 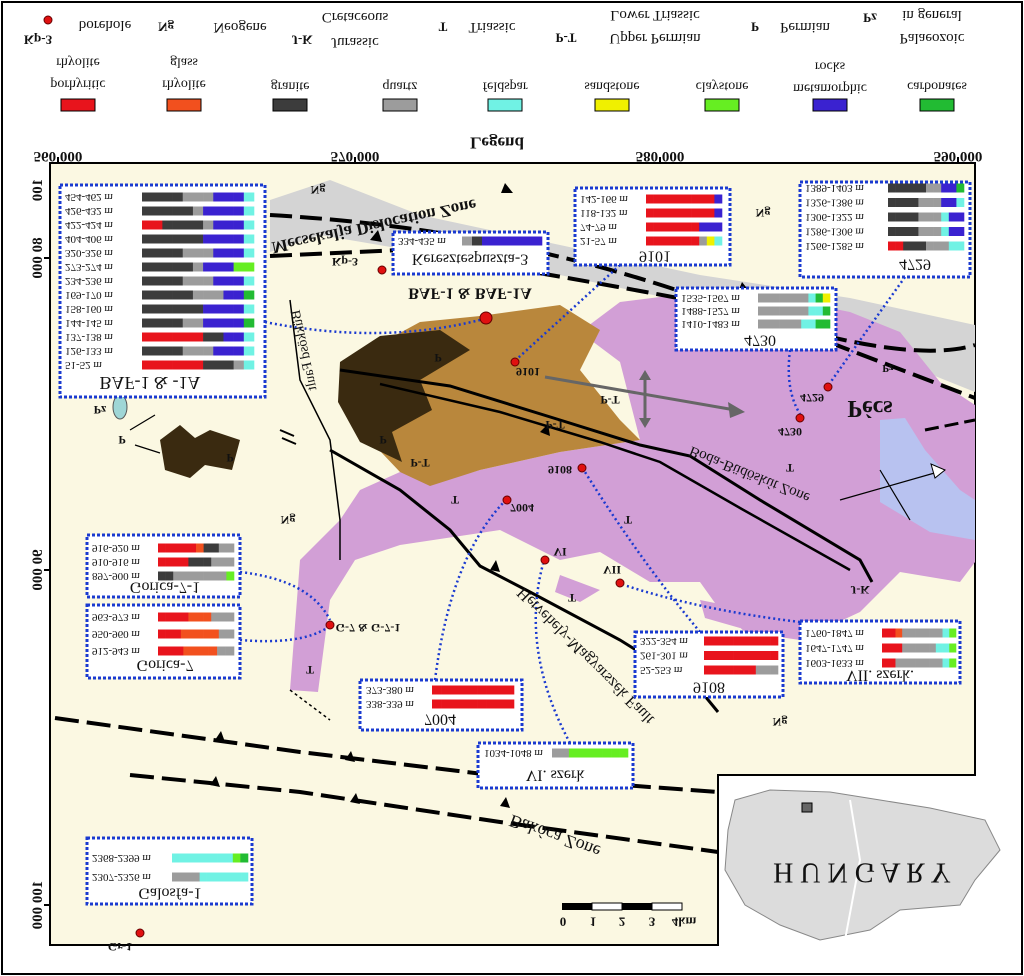 What do you see at coordinates (355, 17) in the screenshot?
I see `legend-label: Cretaceous` at bounding box center [355, 17].